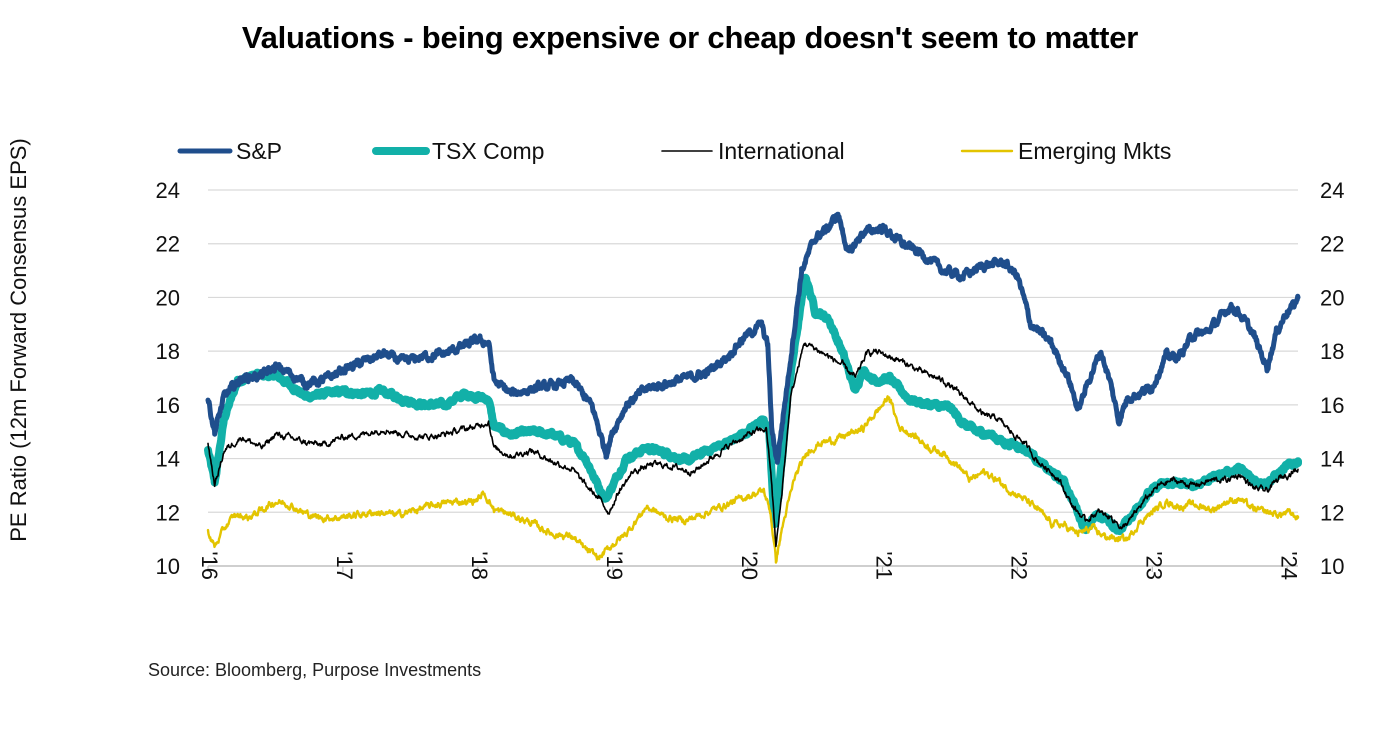 The width and height of the screenshot is (1380, 730). I want to click on y-tick-label-left-16: 16, so click(168, 405).